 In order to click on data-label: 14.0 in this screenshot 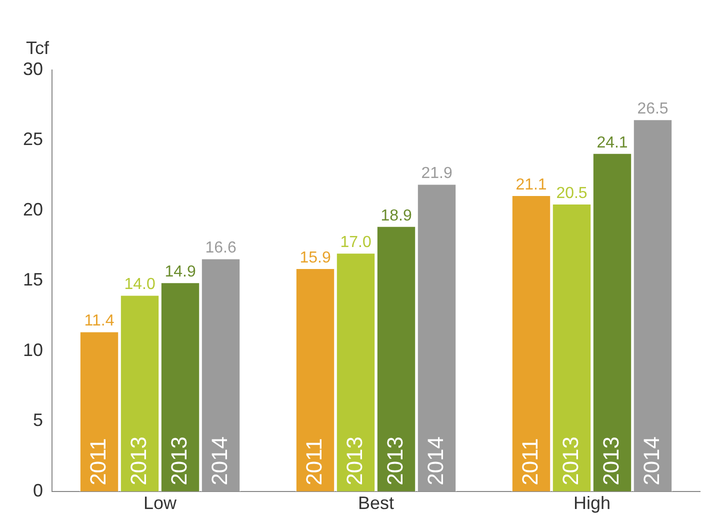, I will do `click(140, 285)`.